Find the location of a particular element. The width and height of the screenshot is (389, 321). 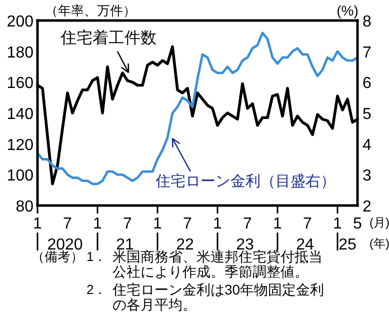

y2-tick-label: 4 is located at coordinates (367, 145).